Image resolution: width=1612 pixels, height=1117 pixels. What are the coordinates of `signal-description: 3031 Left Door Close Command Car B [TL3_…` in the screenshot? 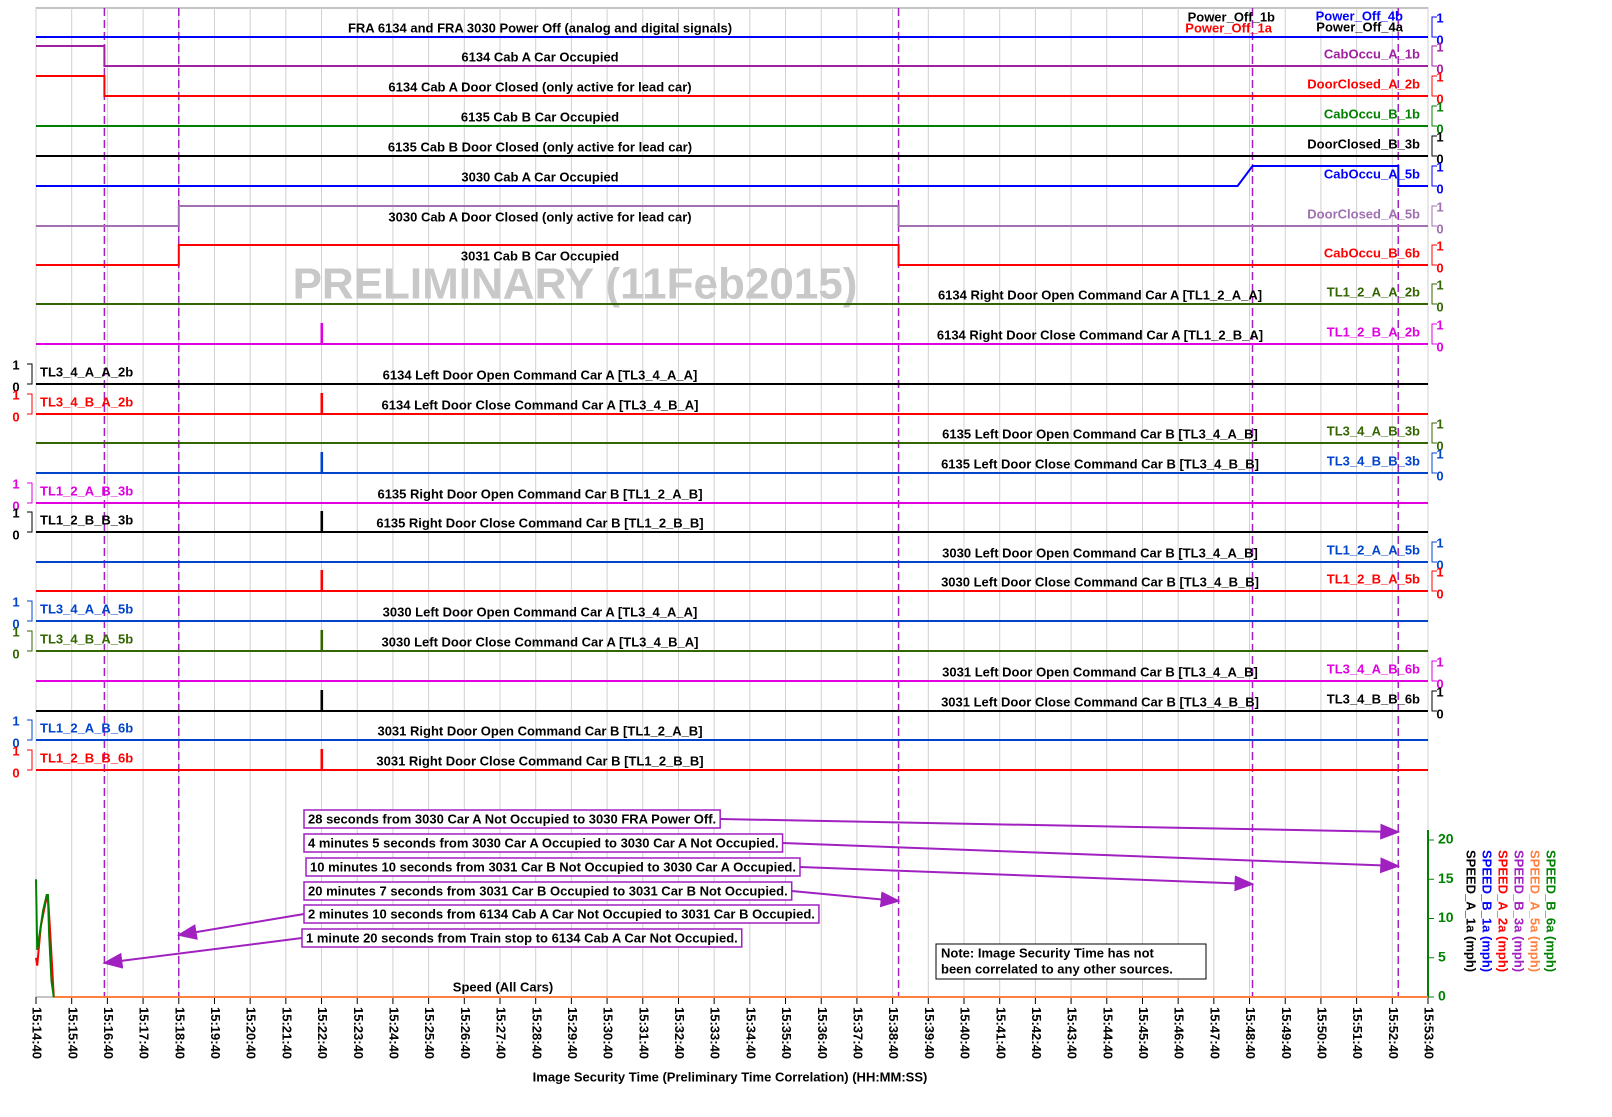 It's located at (1100, 701).